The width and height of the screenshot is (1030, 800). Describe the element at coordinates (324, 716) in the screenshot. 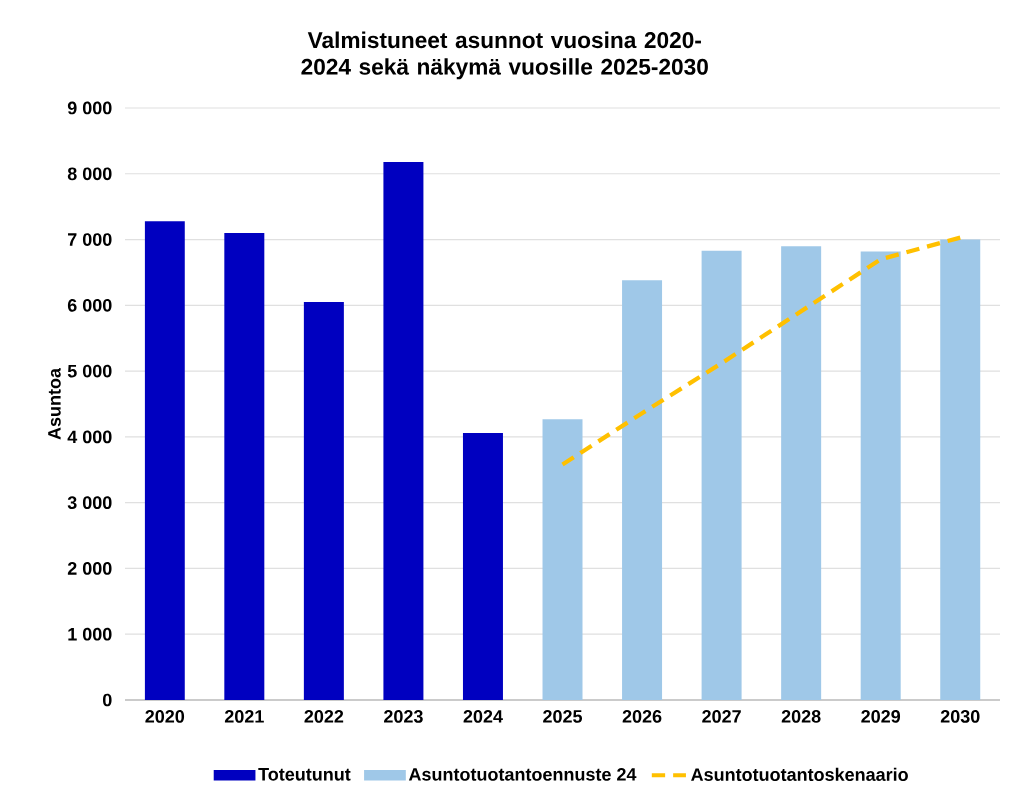

I see `x-tick-label: 2022` at that location.